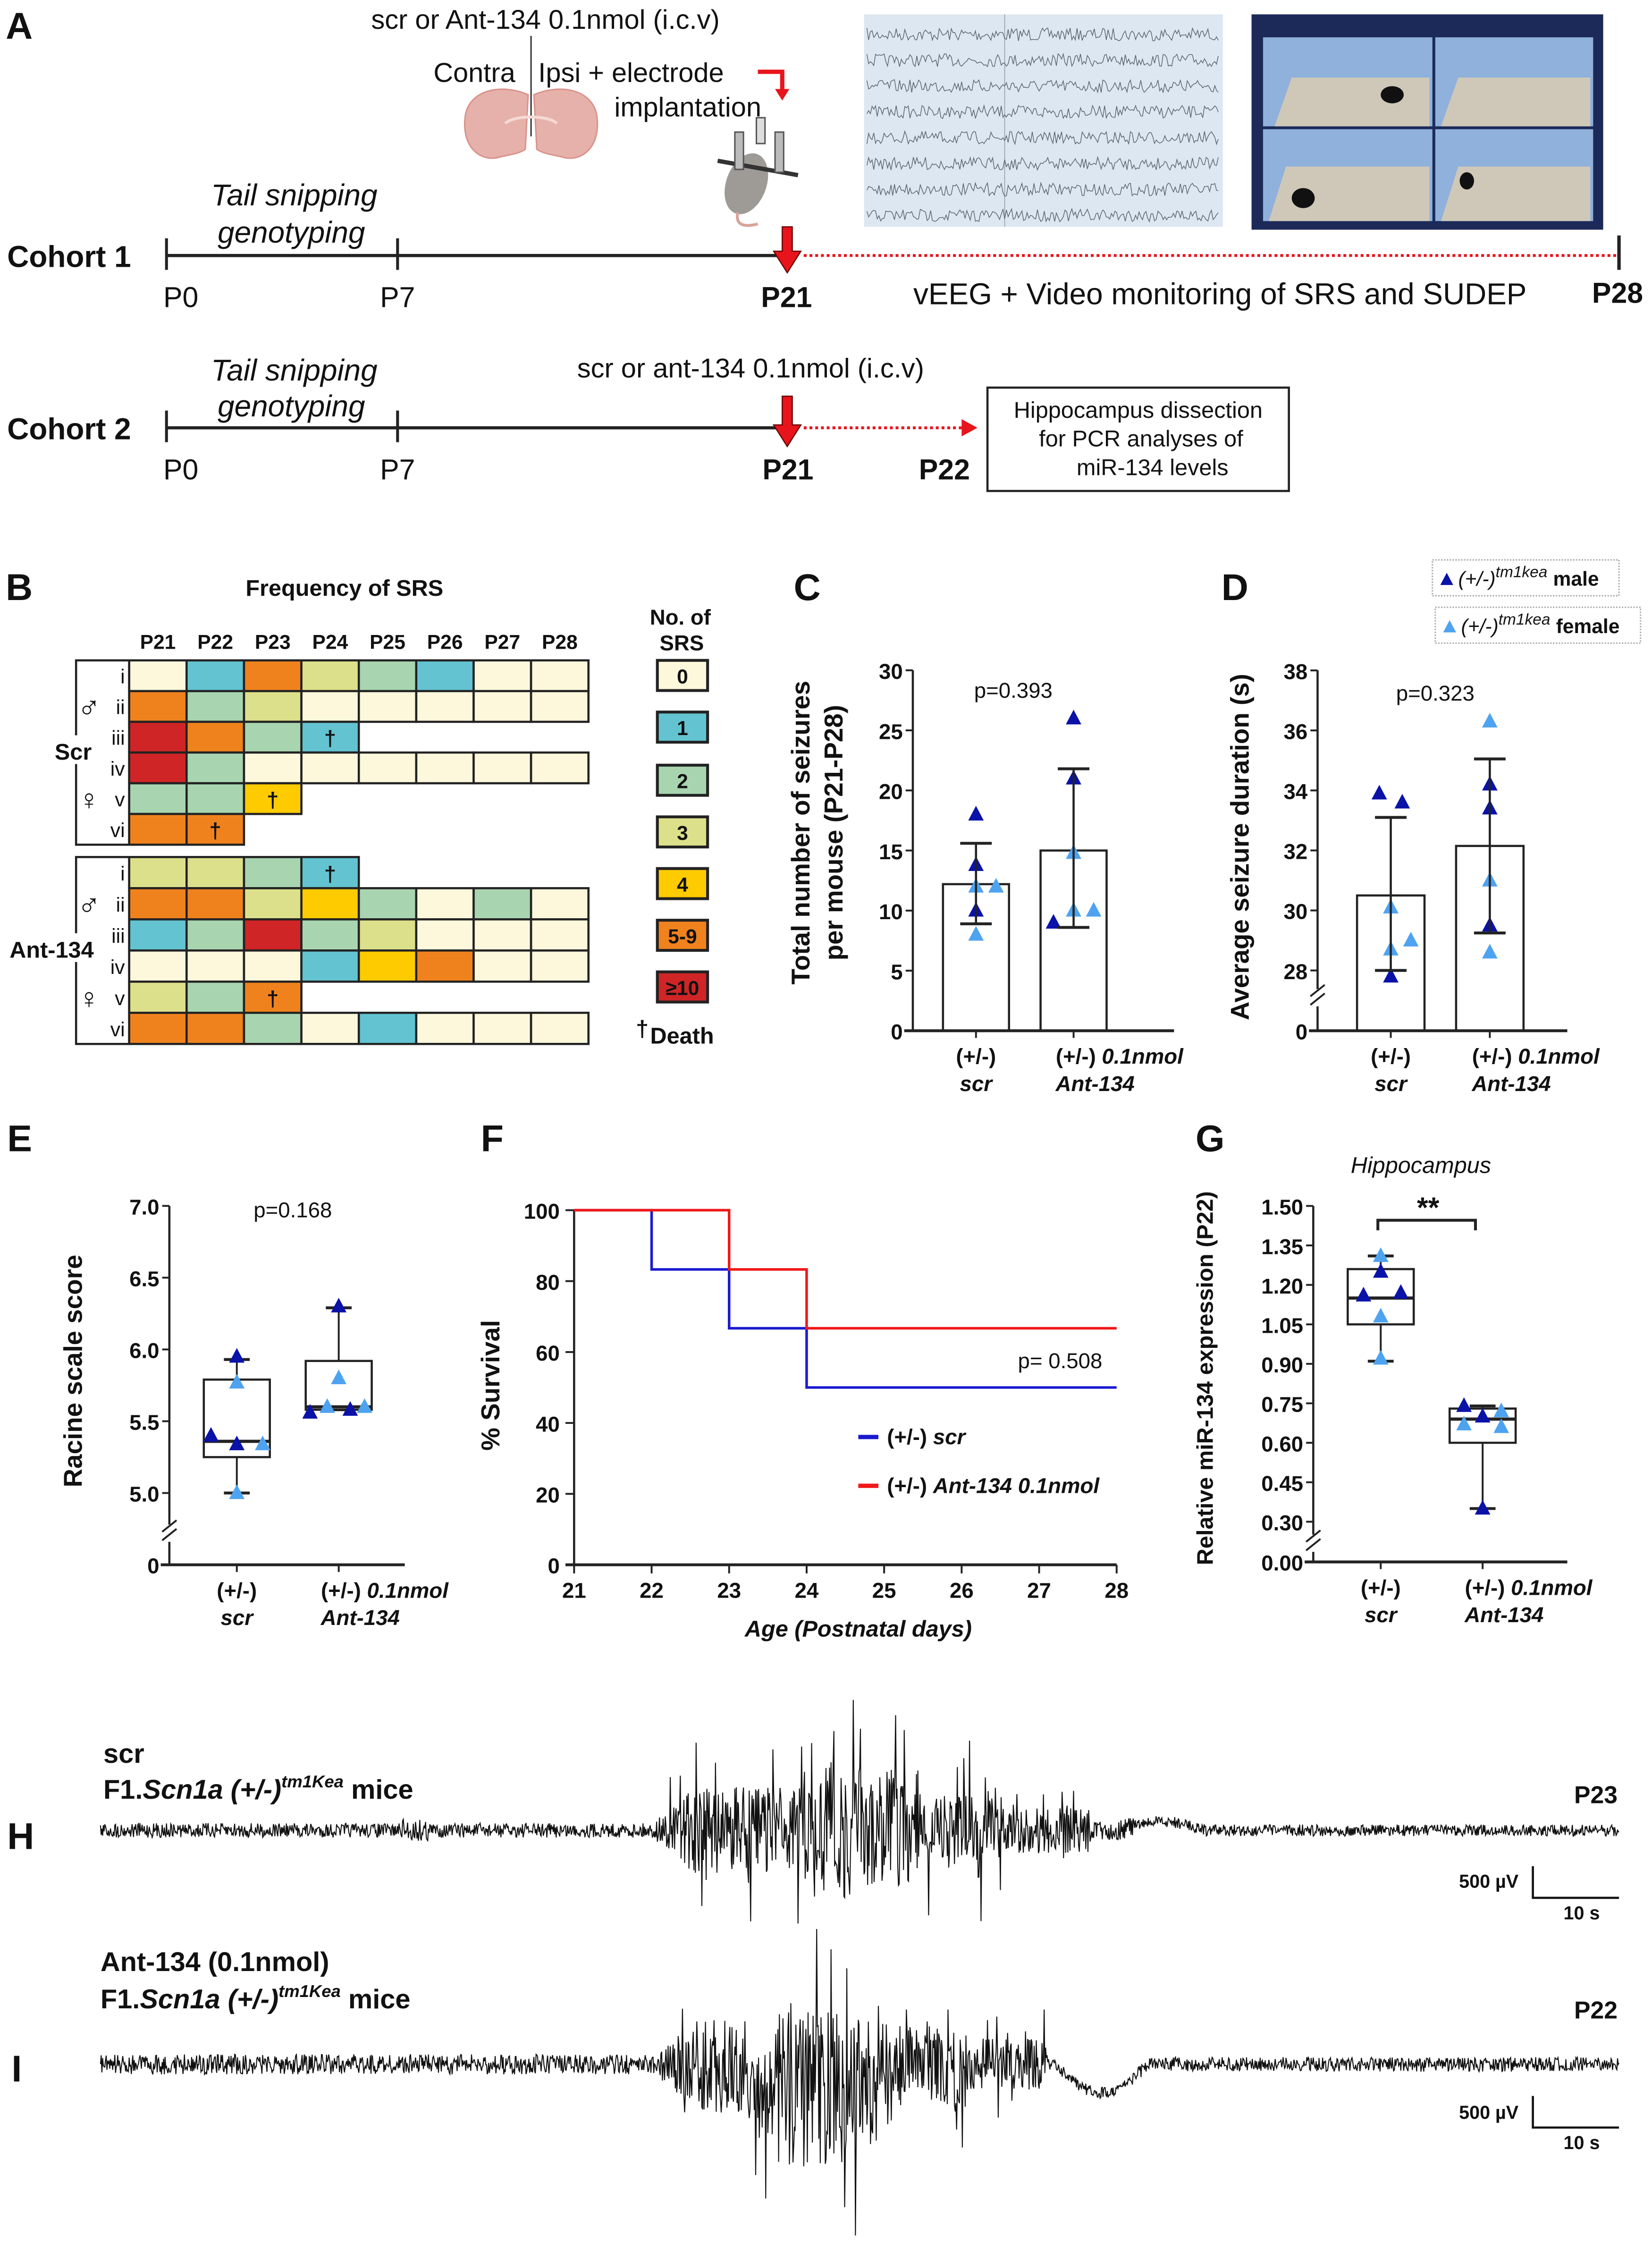  What do you see at coordinates (1301, 1032) in the screenshot?
I see `y-tick-label: 0` at bounding box center [1301, 1032].